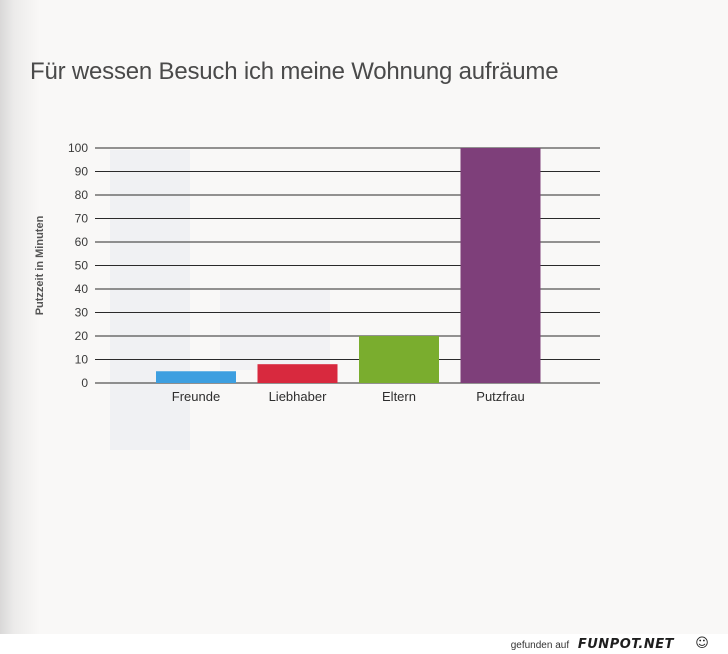  What do you see at coordinates (298, 396) in the screenshot?
I see `category-label: Liebhaber` at bounding box center [298, 396].